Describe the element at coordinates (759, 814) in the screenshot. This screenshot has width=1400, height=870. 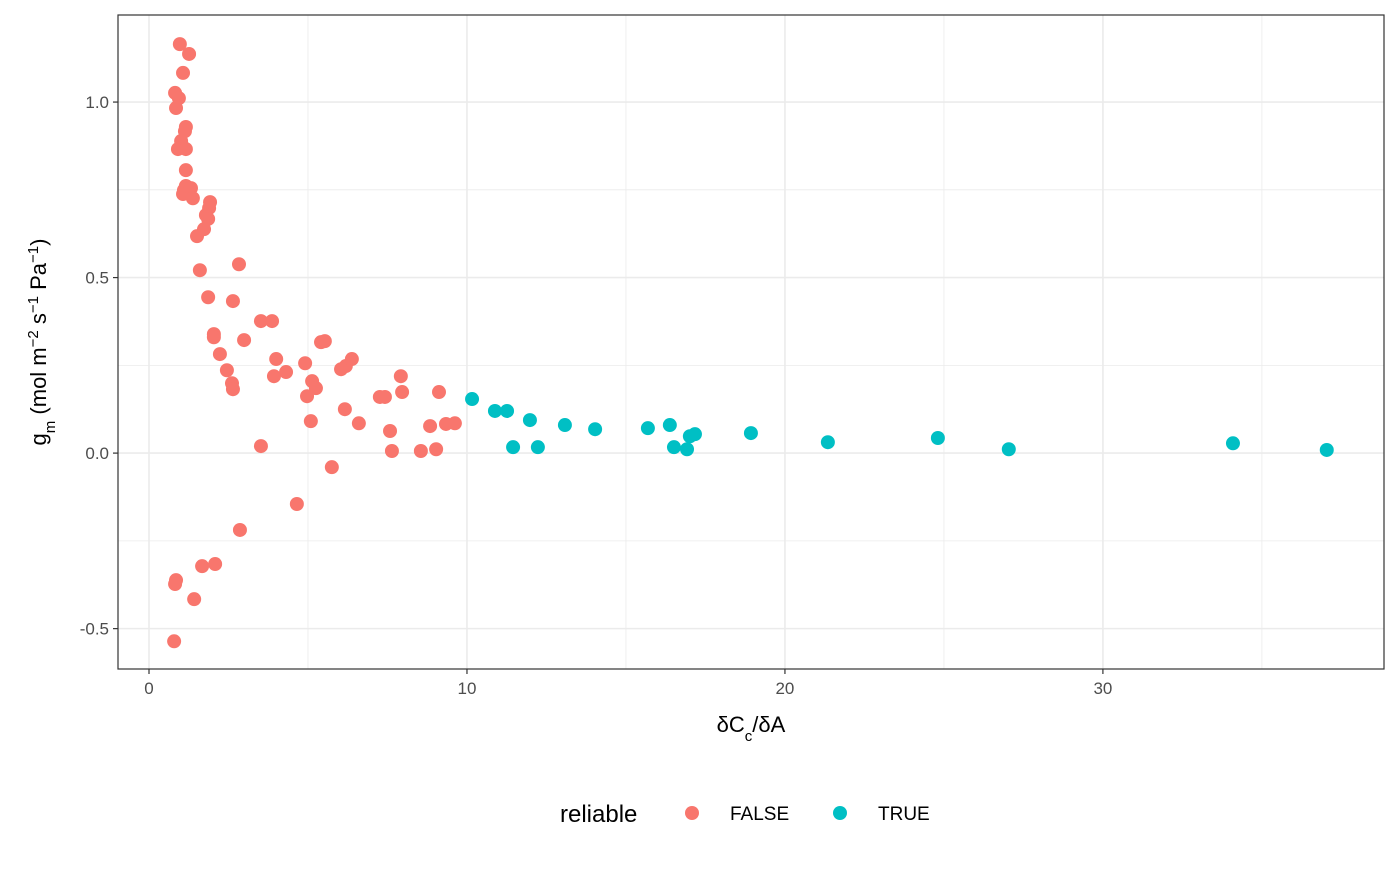
I see `legend-label: FALSE` at that location.